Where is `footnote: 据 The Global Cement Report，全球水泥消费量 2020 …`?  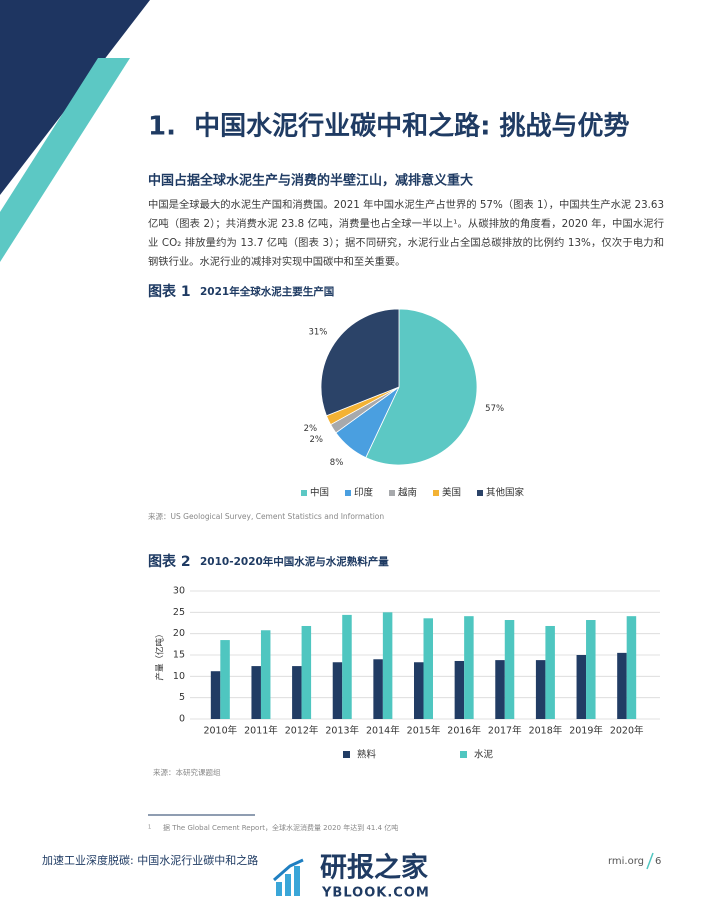
footnote: 据 The Global Cement Report，全球水泥消费量 2020 … is located at coordinates (280, 827).